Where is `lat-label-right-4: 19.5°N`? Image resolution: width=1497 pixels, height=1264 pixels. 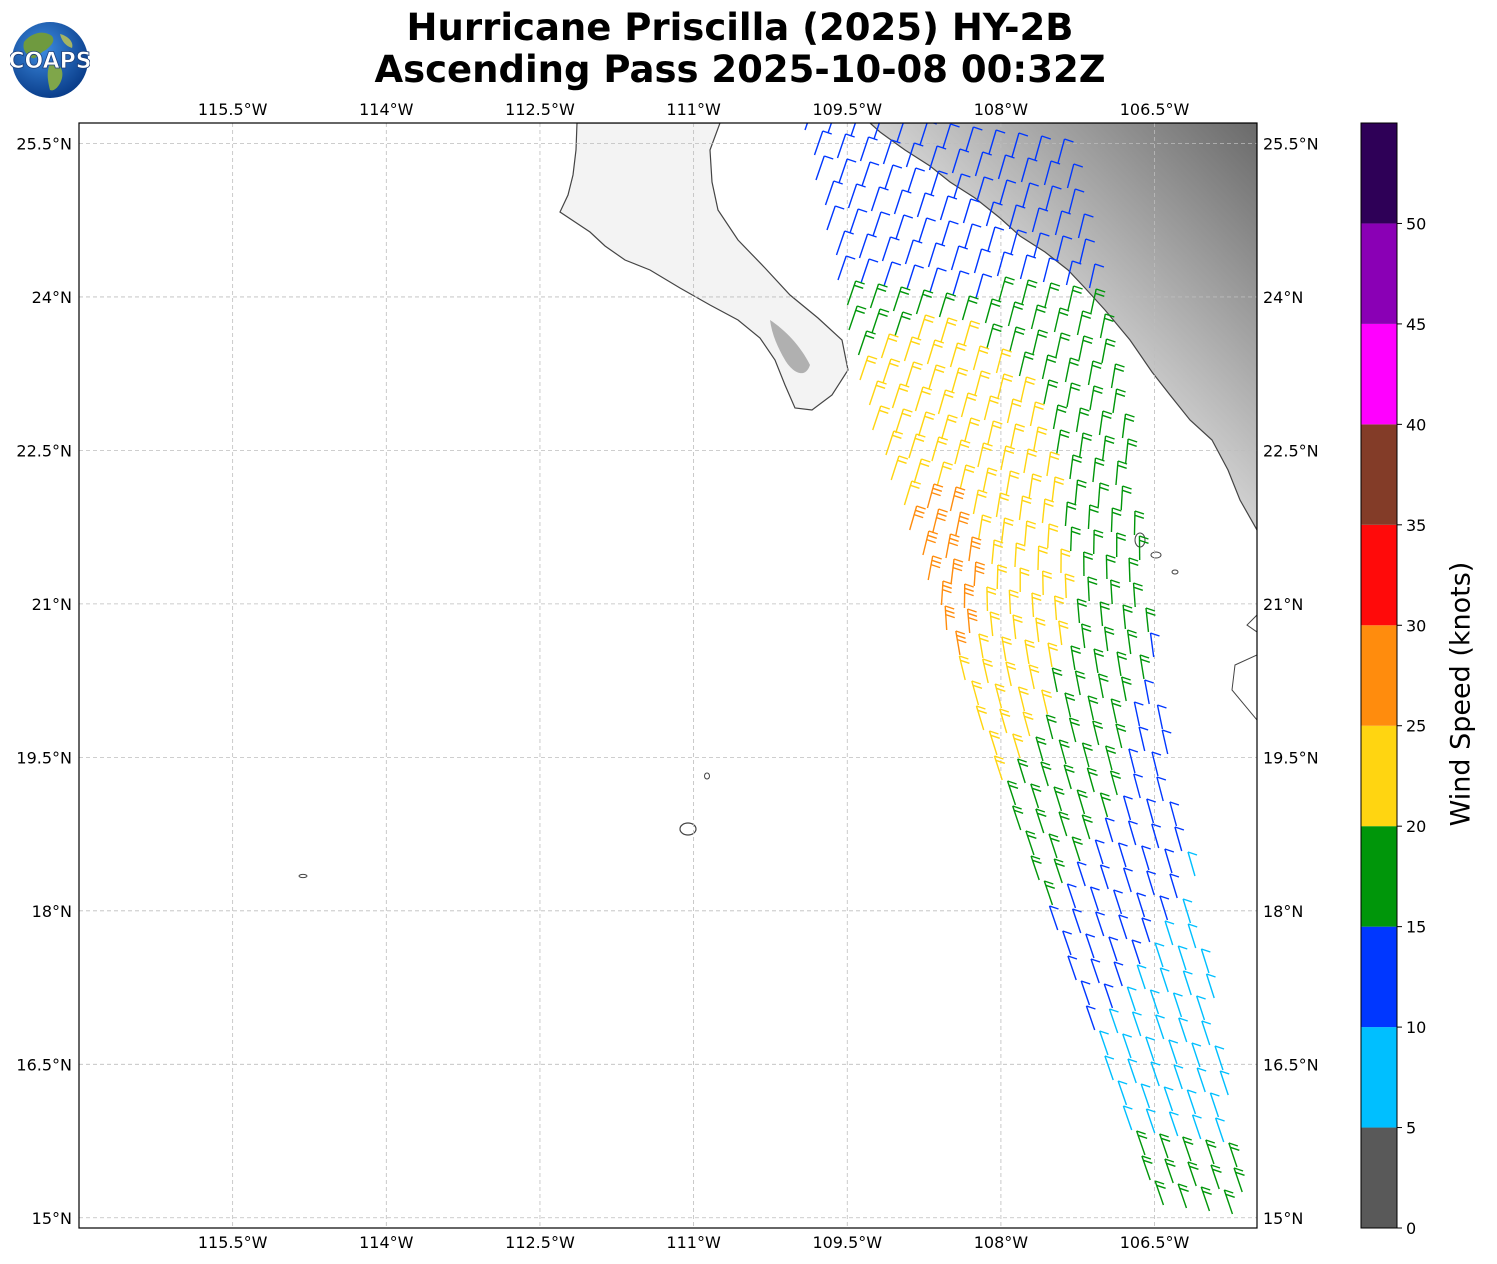 lat-label-right-4: 19.5°N is located at coordinates (1291, 757).